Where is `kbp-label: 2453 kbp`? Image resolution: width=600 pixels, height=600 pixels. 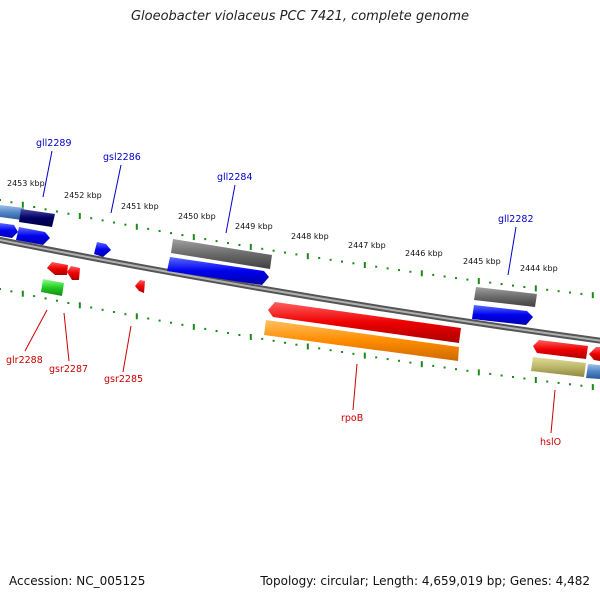
kbp-label: 2453 kbp is located at coordinates (26, 183).